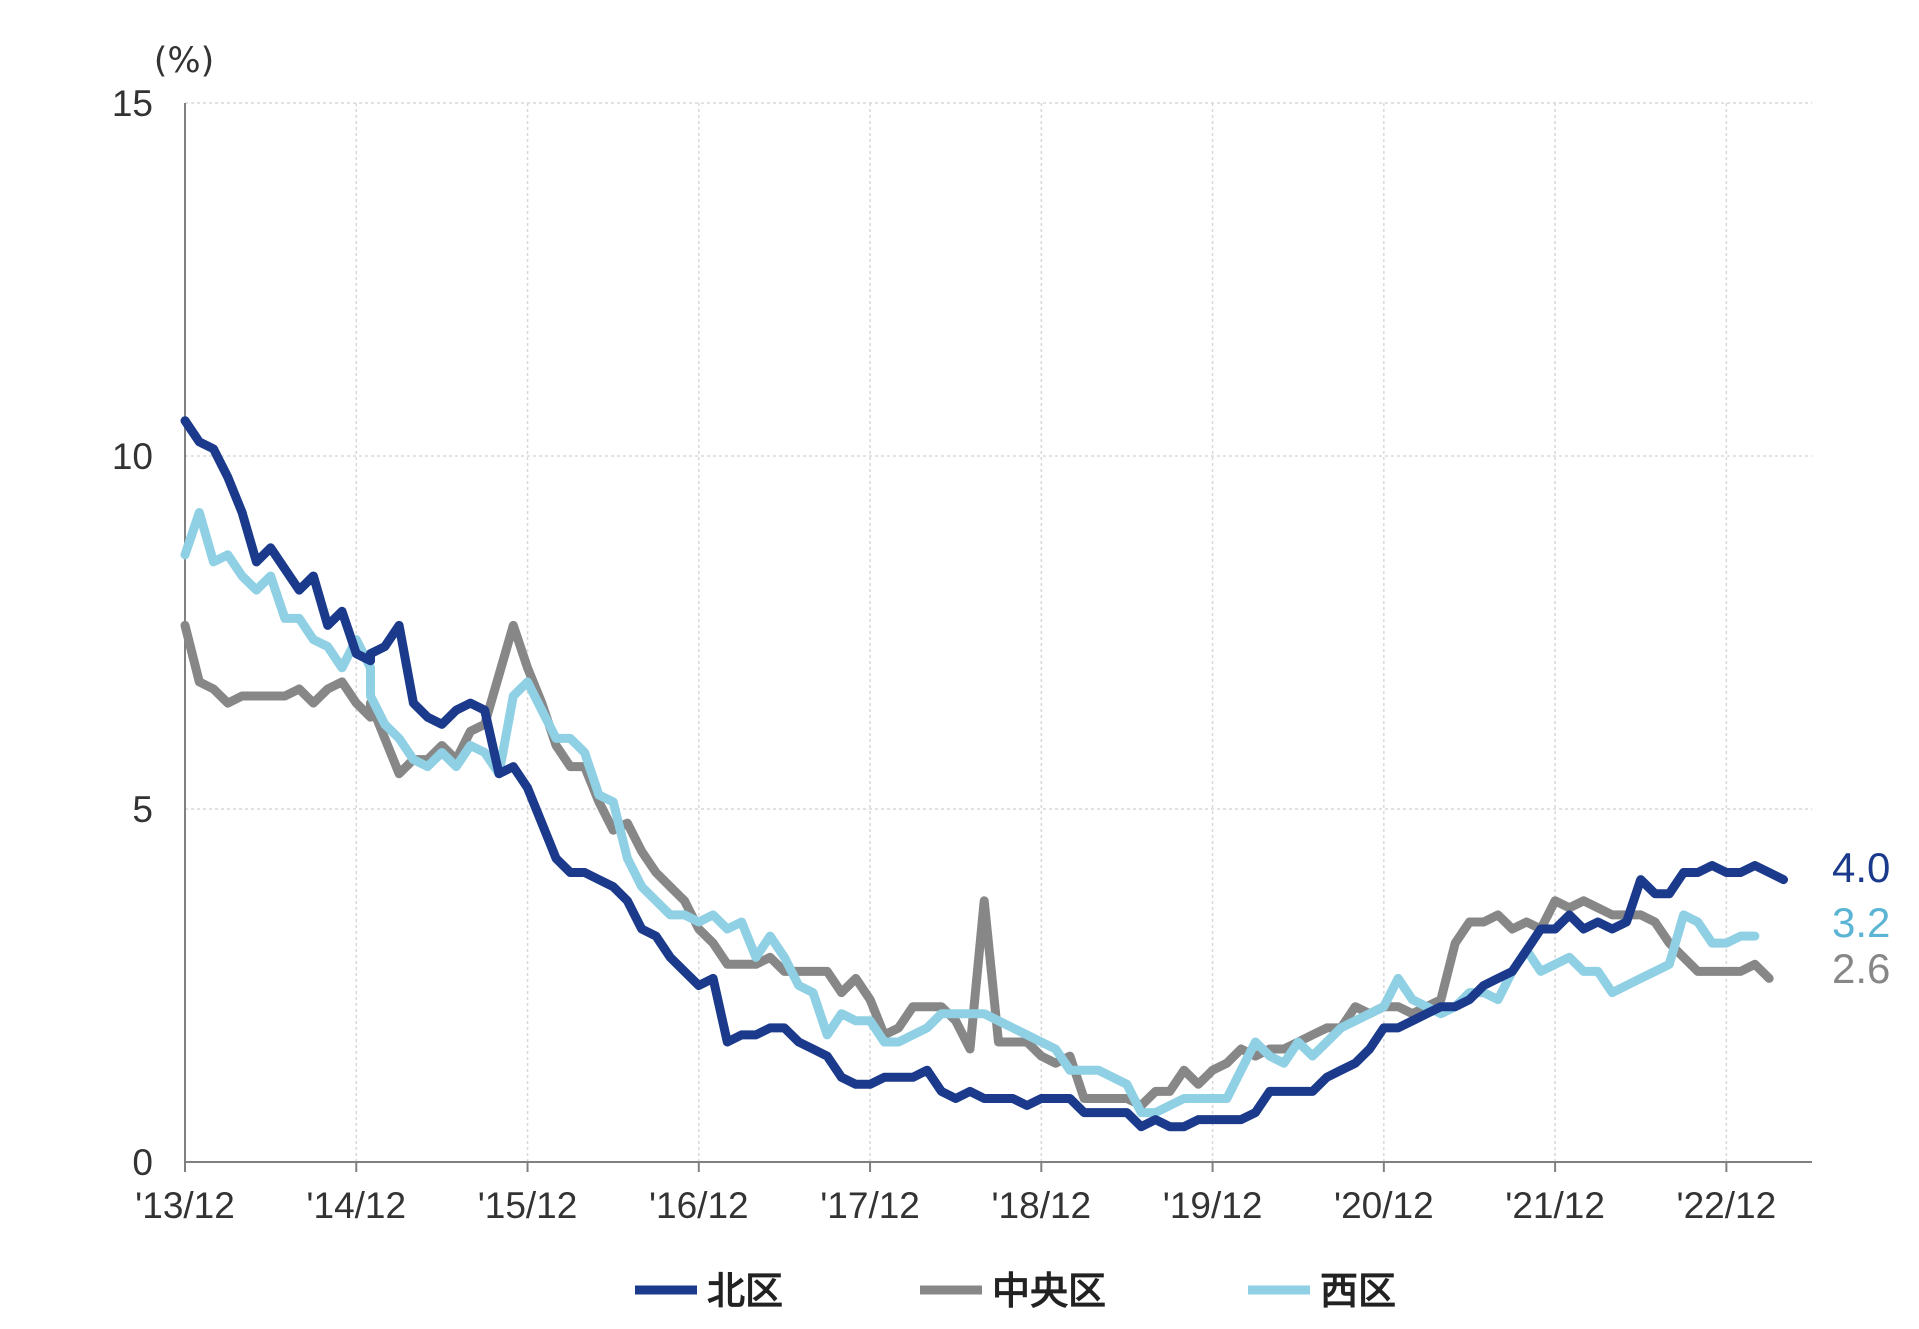 This screenshot has width=1919, height=1329. What do you see at coordinates (142, 1162) in the screenshot?
I see `y-tick-label: 0` at bounding box center [142, 1162].